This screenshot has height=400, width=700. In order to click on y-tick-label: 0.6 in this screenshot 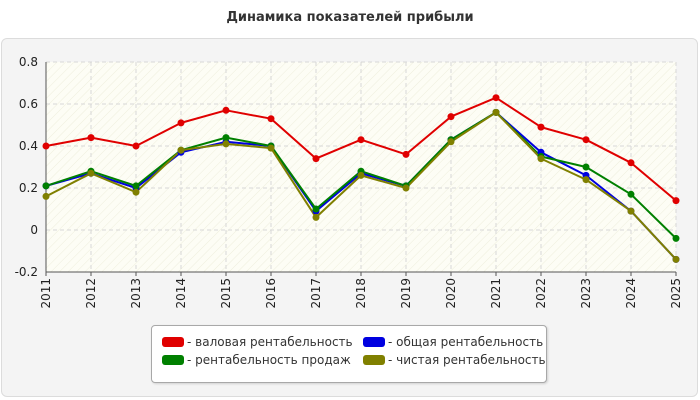, I will do `click(28, 104)`.